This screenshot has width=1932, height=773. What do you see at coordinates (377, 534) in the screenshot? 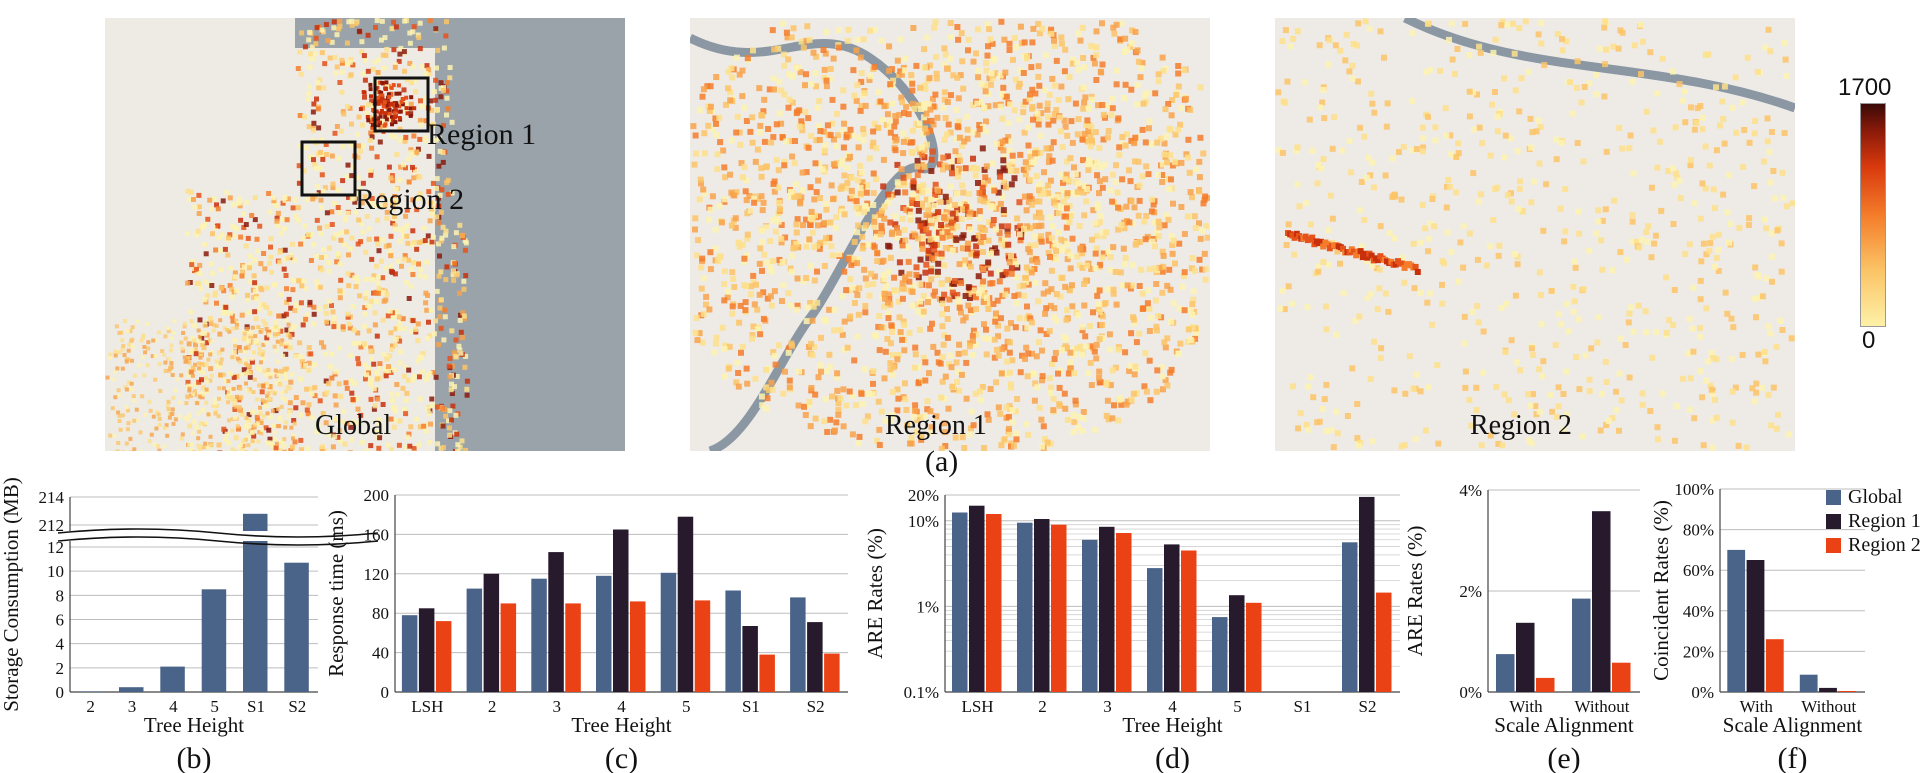
I see `y-tick-label: 160` at bounding box center [377, 534].